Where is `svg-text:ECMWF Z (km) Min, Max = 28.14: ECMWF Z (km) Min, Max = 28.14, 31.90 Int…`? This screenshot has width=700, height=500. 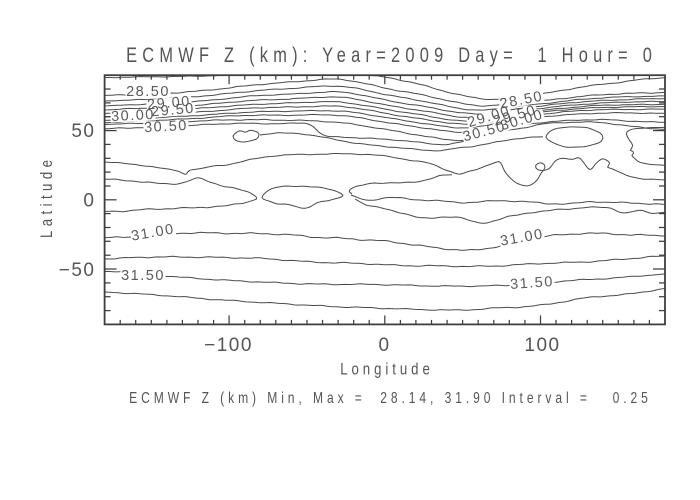
svg-text:ECMWF Z (km) Min, Max = 28.14: ECMWF Z (km) Min, Max = 28.14, 31.90 Int… is located at coordinates (388, 398).